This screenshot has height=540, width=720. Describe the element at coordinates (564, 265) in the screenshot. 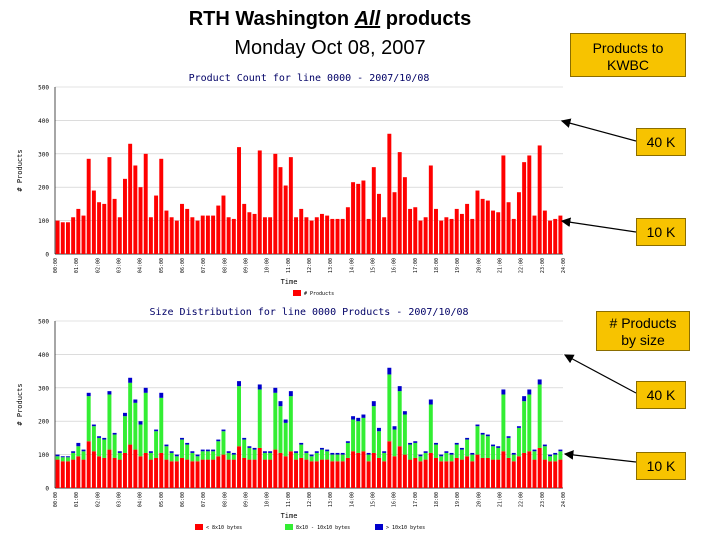

I see `x-tick-label: 24:00` at that location.